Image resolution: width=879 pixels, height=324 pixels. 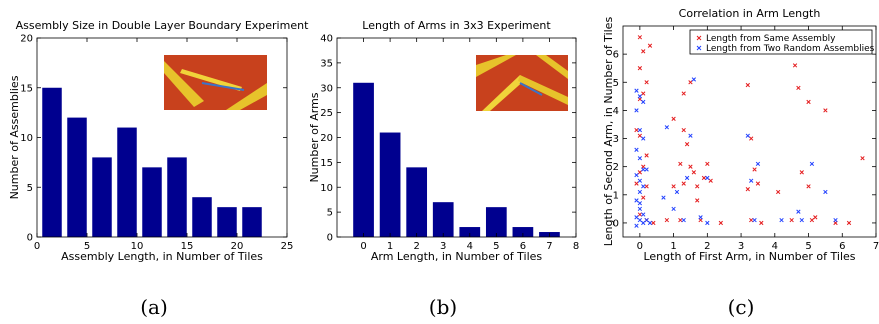 I want to click on x-tick-label: 6, so click(x=523, y=246).